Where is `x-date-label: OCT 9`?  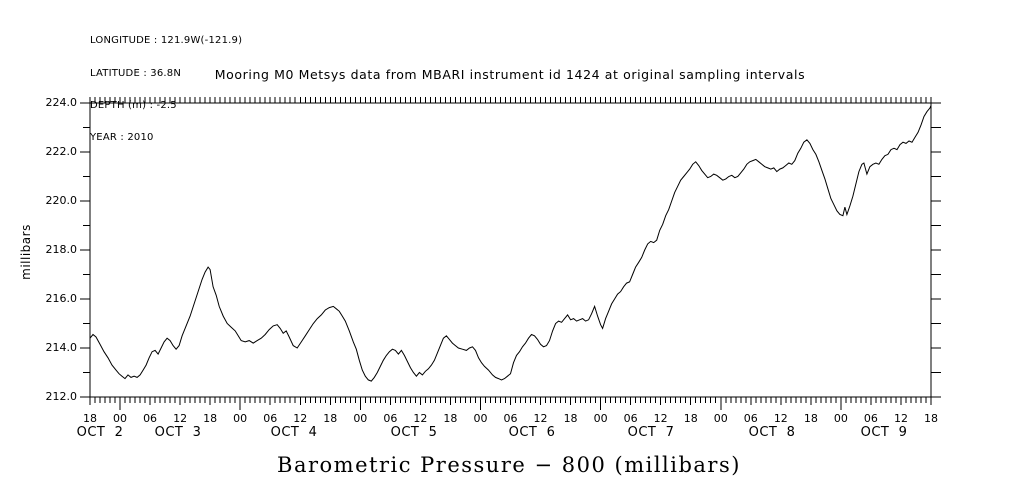 x-date-label: OCT 9 is located at coordinates (884, 432).